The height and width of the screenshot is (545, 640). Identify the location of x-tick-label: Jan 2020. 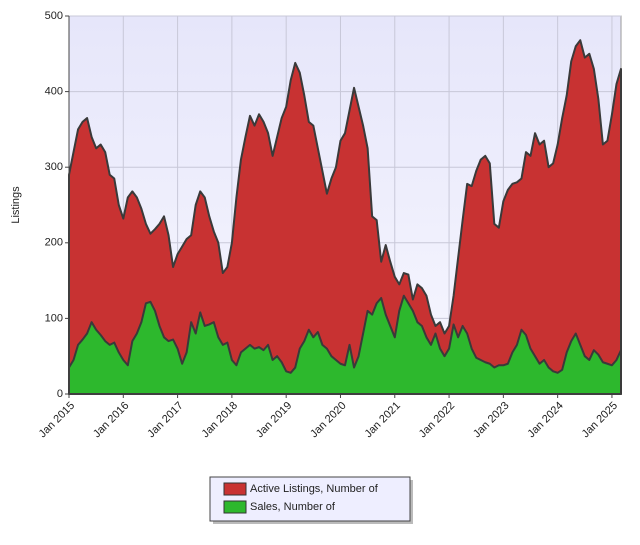
(328, 420).